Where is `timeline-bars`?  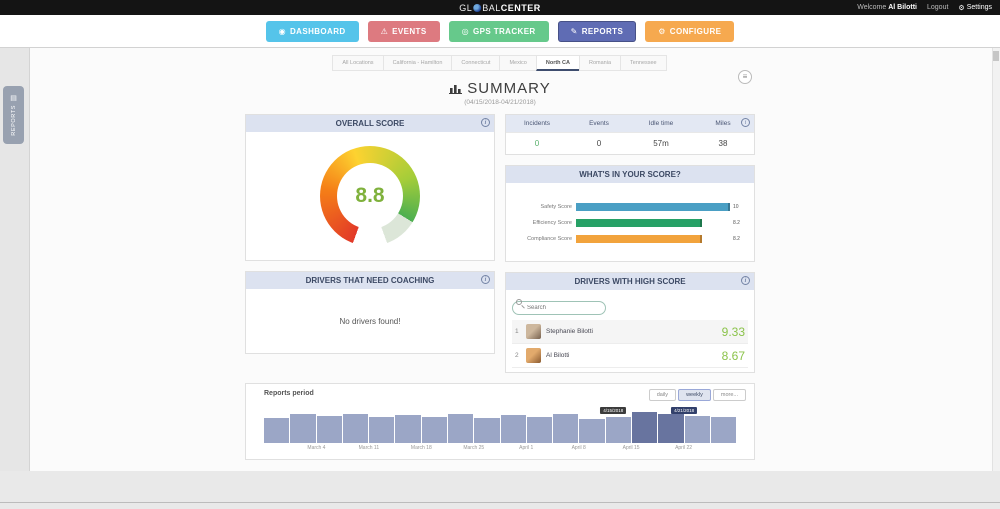 timeline-bars is located at coordinates (500, 427).